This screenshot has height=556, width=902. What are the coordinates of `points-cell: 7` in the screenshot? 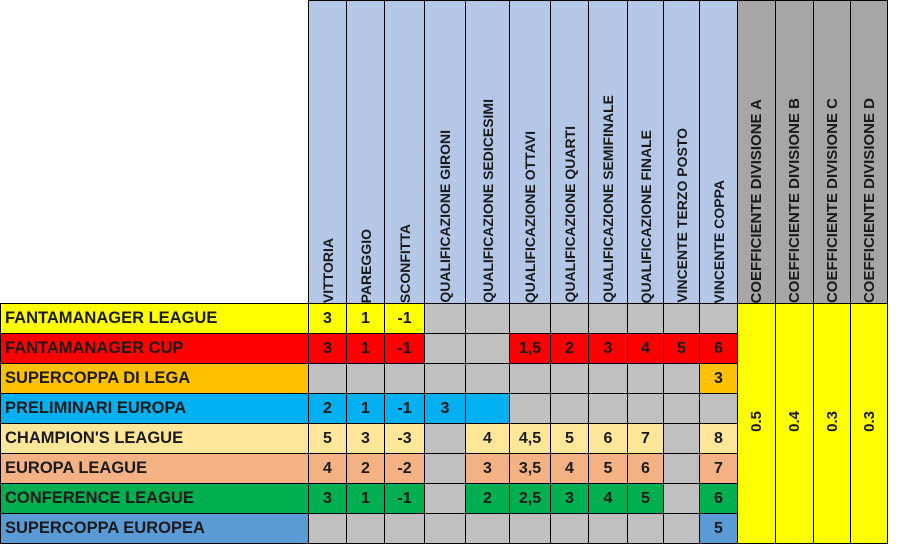 It's located at (718, 468).